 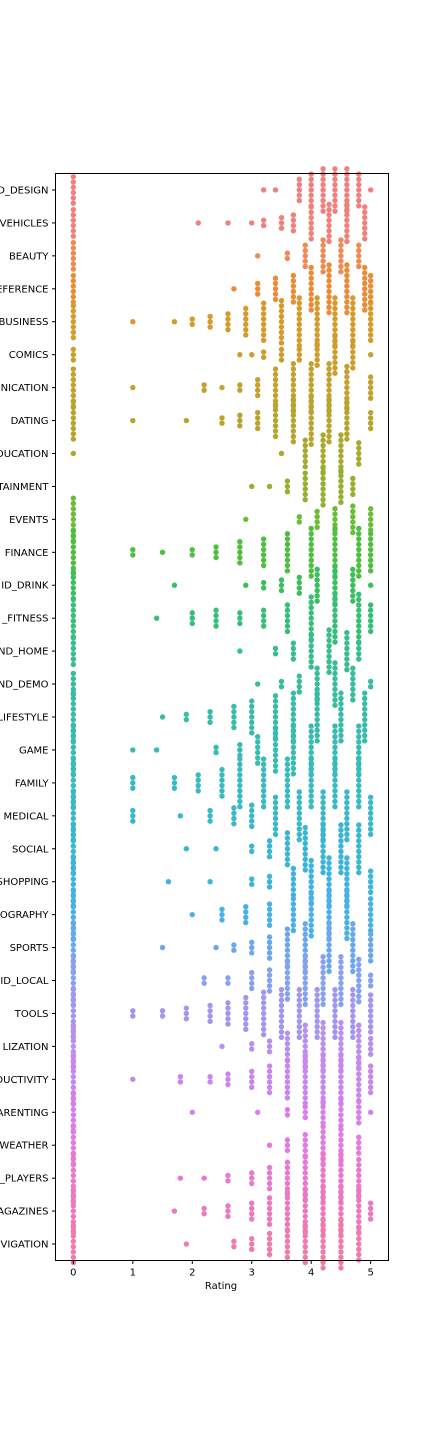 What do you see at coordinates (222, 1079) in the screenshot?
I see `swarm-ductivity` at bounding box center [222, 1079].